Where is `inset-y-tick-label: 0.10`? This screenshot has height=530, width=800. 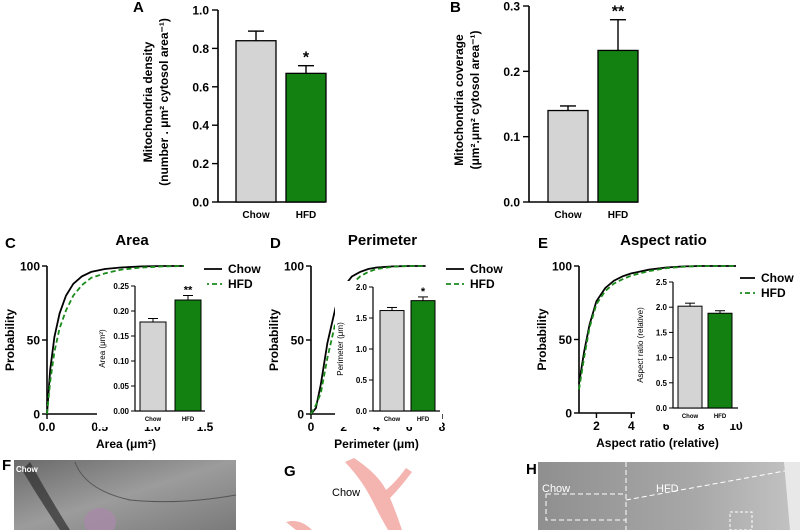 inset-y-tick-label: 0.10 is located at coordinates (121, 361).